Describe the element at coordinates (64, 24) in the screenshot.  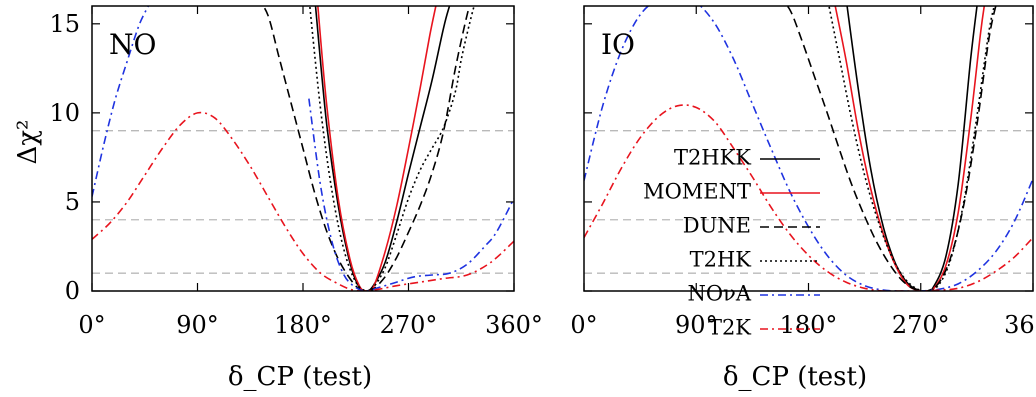
I see `y-tick-label-no-3: 15` at that location.